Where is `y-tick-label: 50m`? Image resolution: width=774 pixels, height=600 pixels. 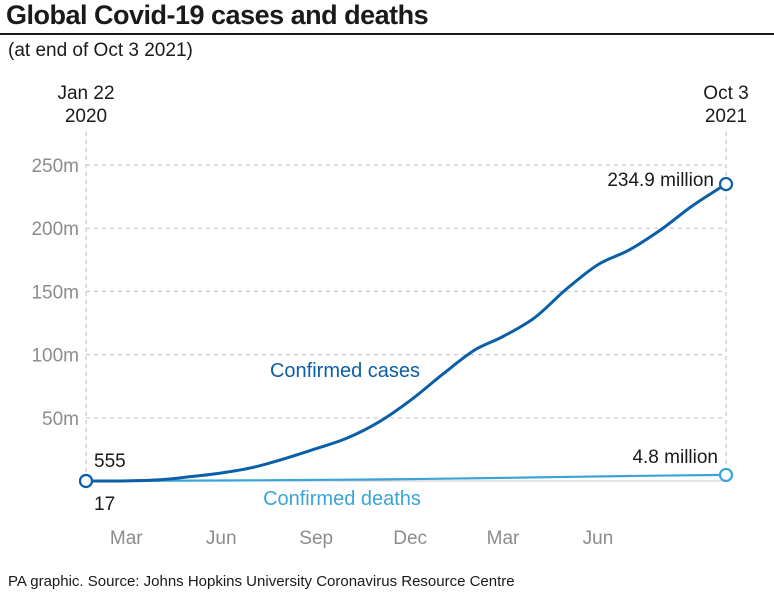
y-tick-label: 50m is located at coordinates (60, 419).